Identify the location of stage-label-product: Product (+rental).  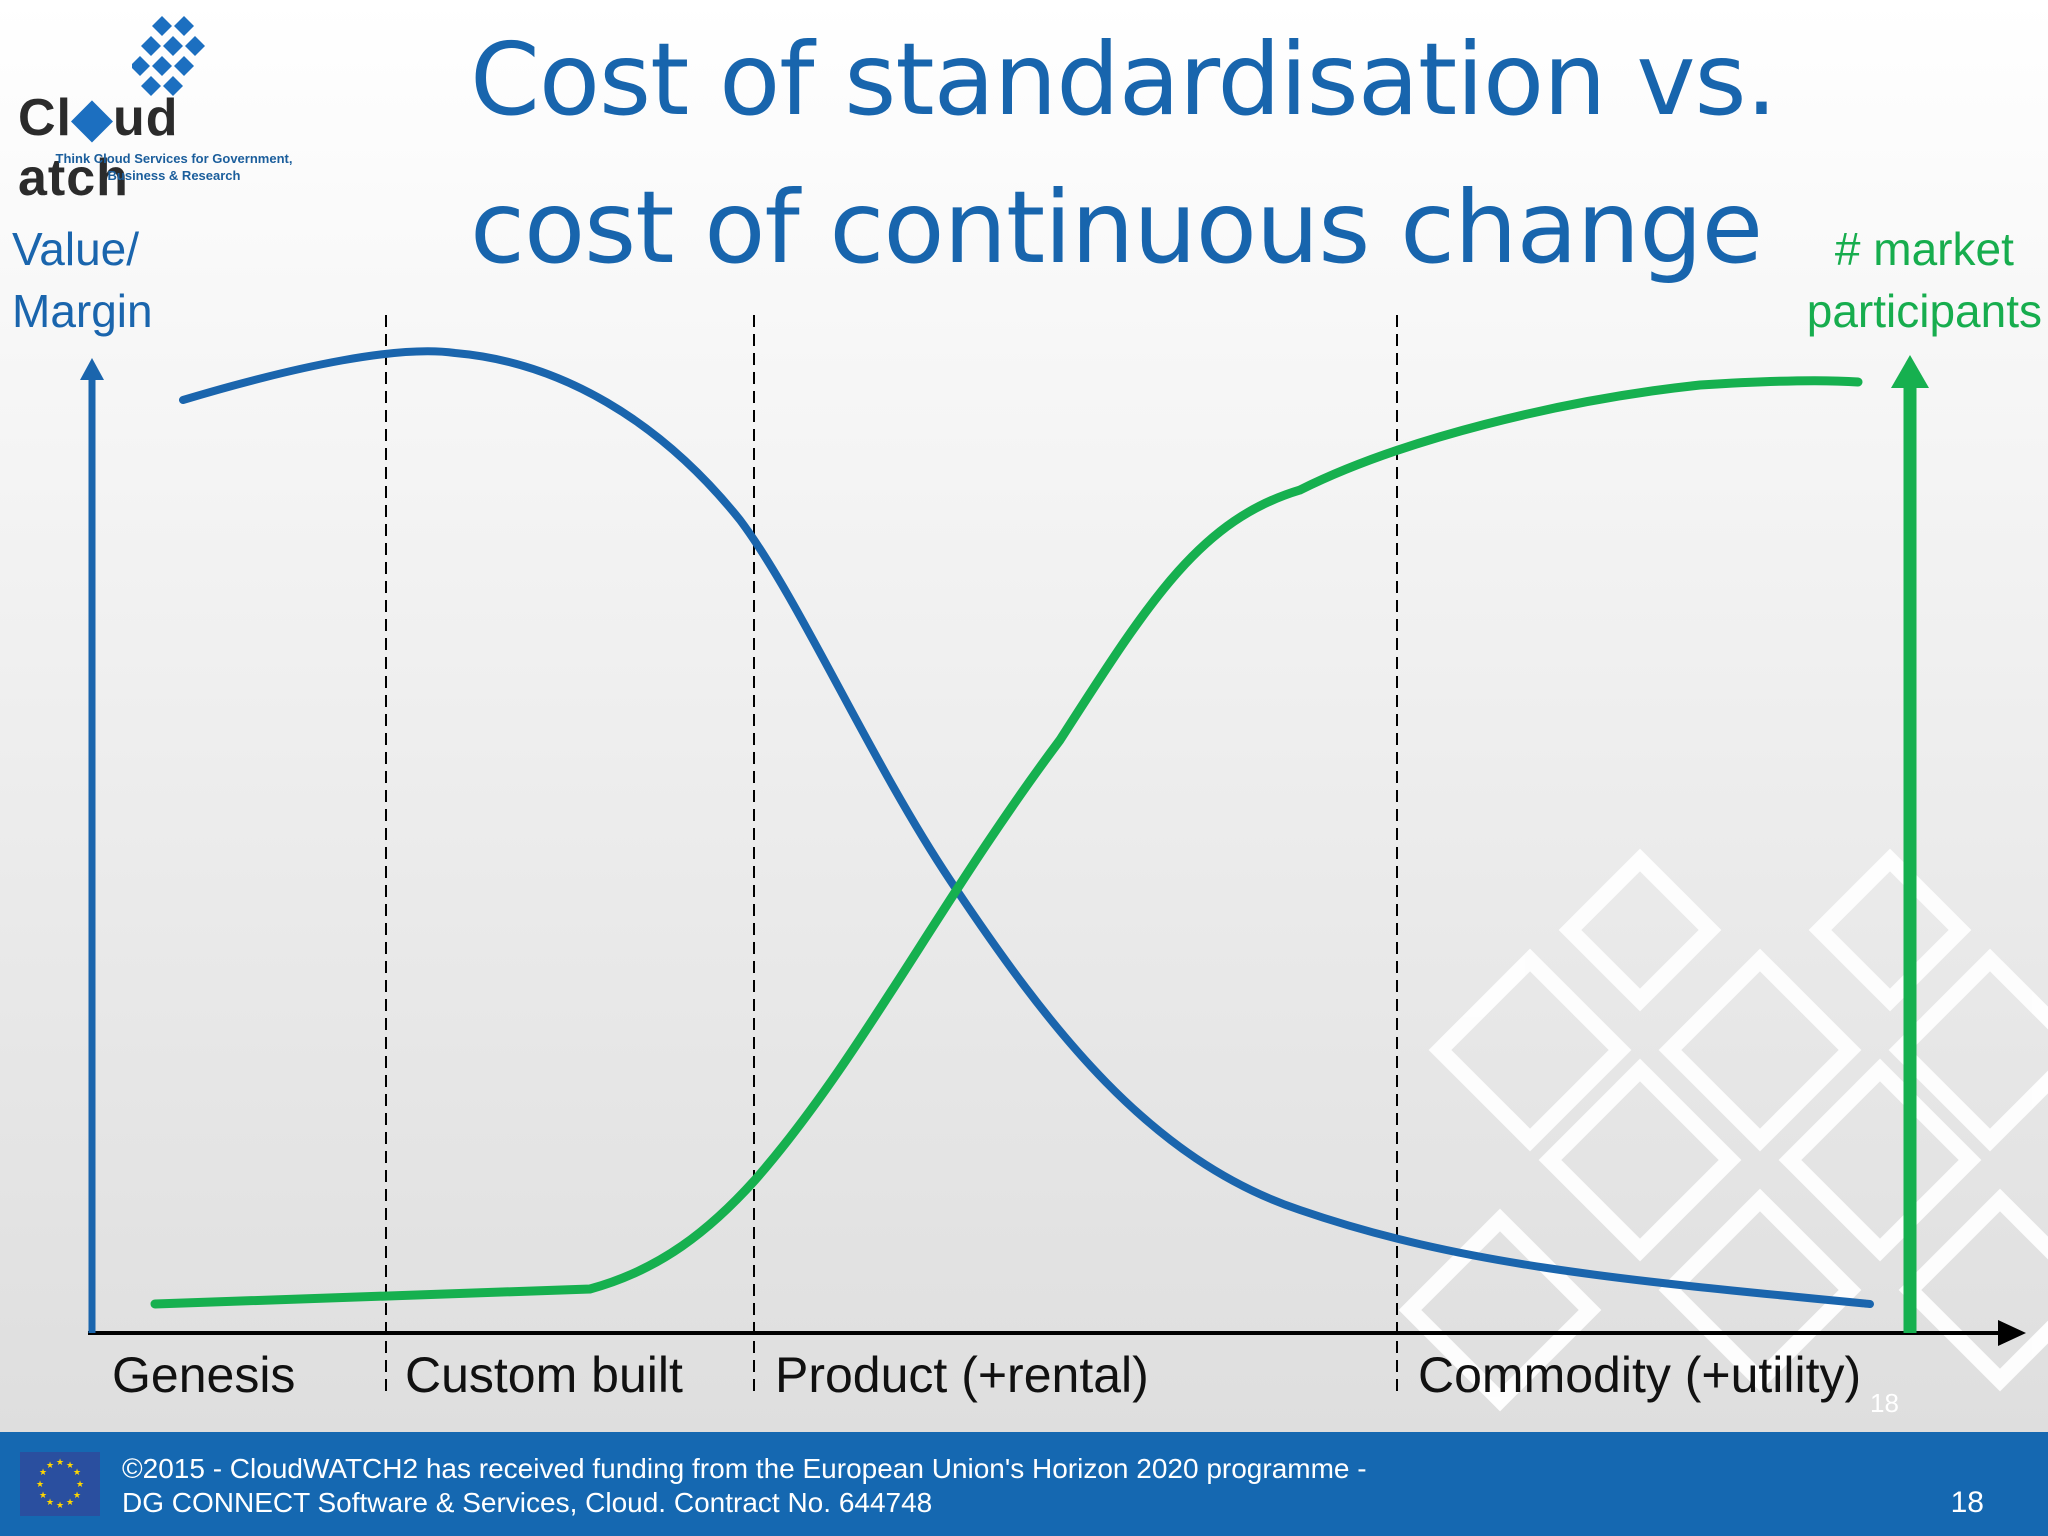
(962, 1375).